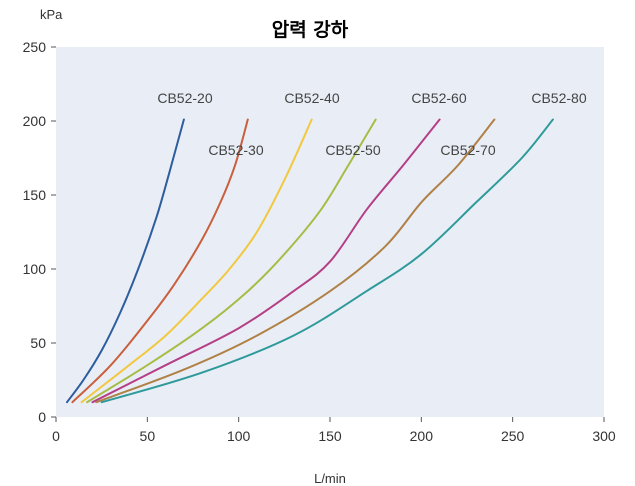 The image size is (635, 486). Describe the element at coordinates (558, 98) in the screenshot. I see `series-label-cb52-80: CB52-80` at that location.